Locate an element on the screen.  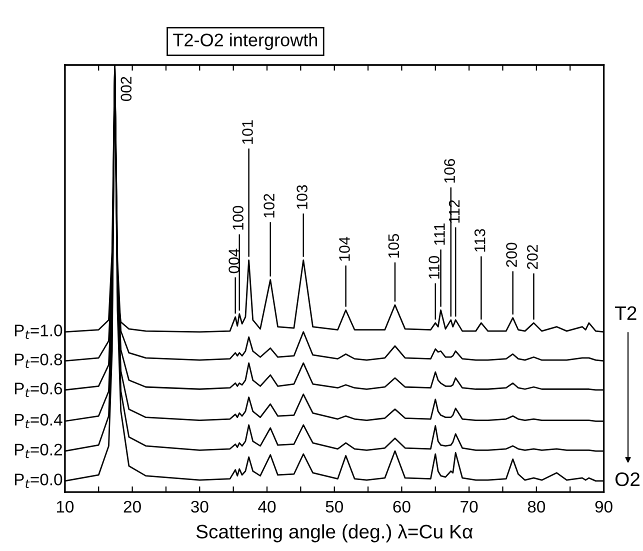
annotation: 113 is located at coordinates (480, 240).